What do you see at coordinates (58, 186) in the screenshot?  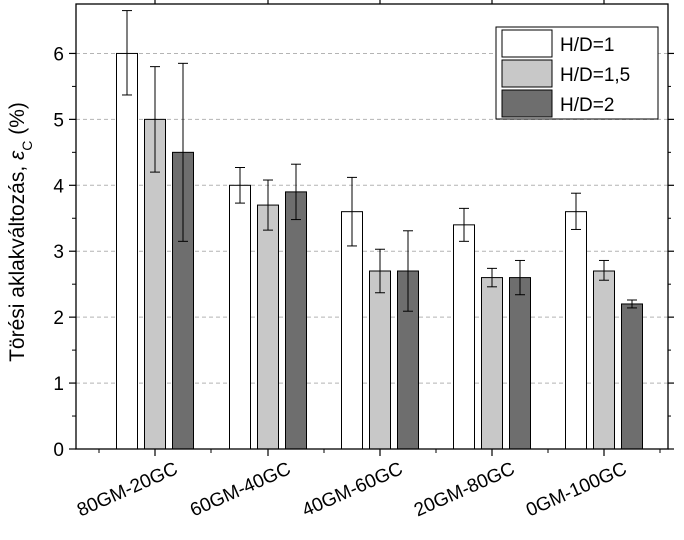 I see `y-tick-label: 4` at bounding box center [58, 186].